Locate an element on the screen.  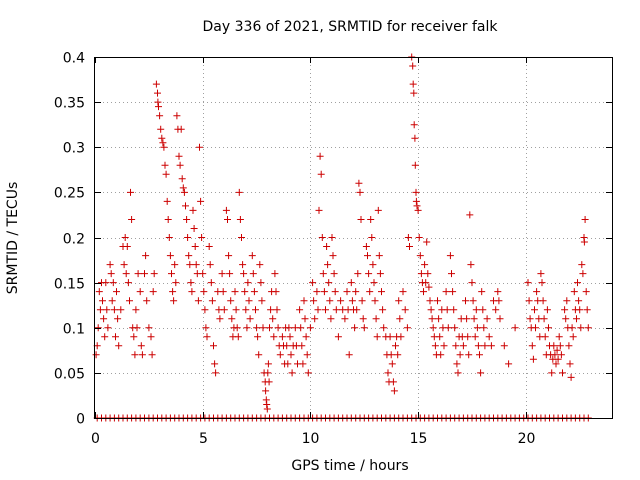
y-tick-label: 0.05 is located at coordinates (69, 375).